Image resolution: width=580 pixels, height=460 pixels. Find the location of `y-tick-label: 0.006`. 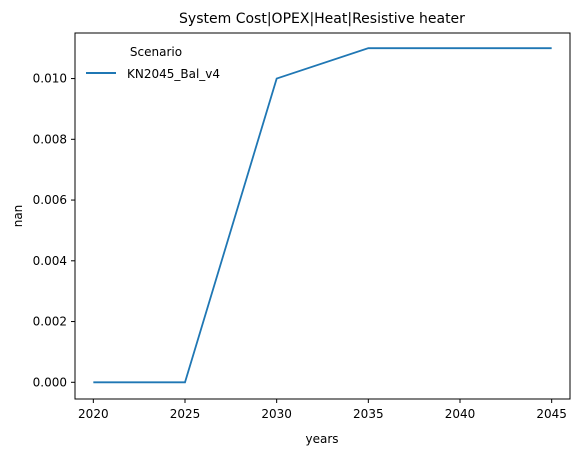

y-tick-label: 0.006 is located at coordinates (50, 200).